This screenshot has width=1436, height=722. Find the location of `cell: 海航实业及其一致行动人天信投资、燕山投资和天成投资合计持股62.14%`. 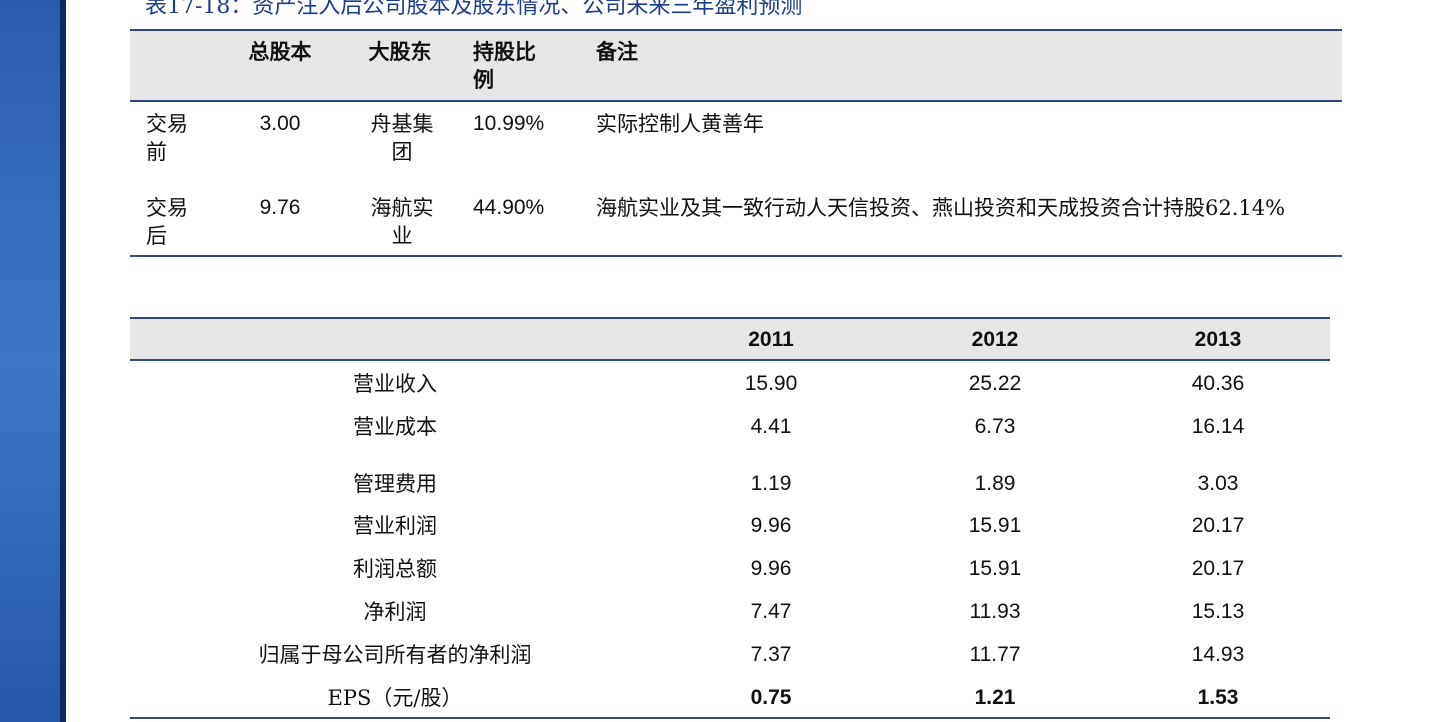

cell: 海航实业及其一致行动人天信投资、燕山投资和天成投资合计持股62.14% is located at coordinates (941, 208).